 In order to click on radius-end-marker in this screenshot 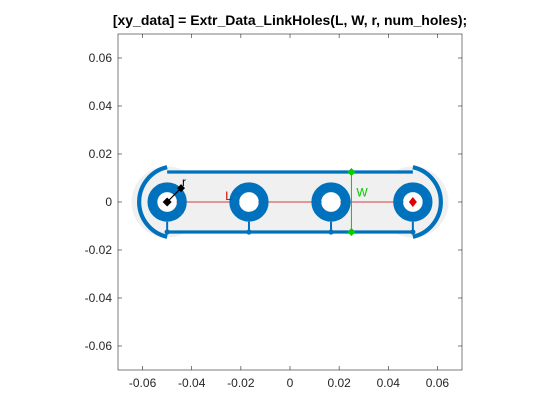, I will do `click(181, 188)`.